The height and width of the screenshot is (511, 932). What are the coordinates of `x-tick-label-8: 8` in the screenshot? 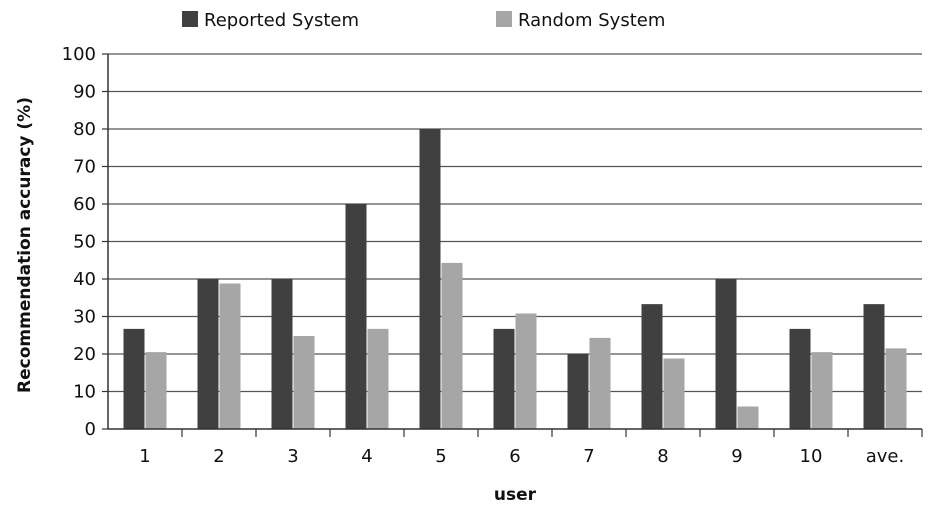 It's located at (662, 456).